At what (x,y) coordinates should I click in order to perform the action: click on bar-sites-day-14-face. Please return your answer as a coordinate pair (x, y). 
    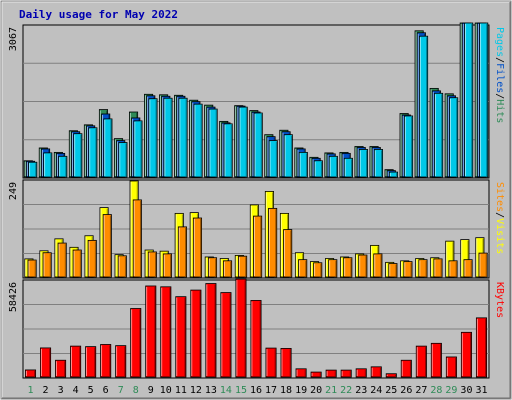
    Looking at the image, I should click on (228, 269).